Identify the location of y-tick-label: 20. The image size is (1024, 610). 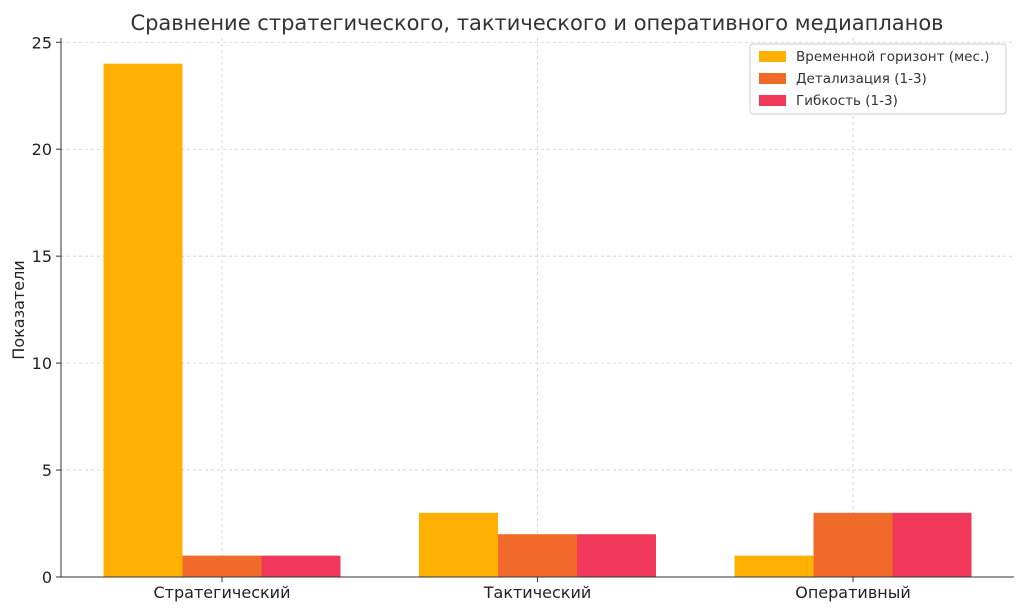
(42, 149).